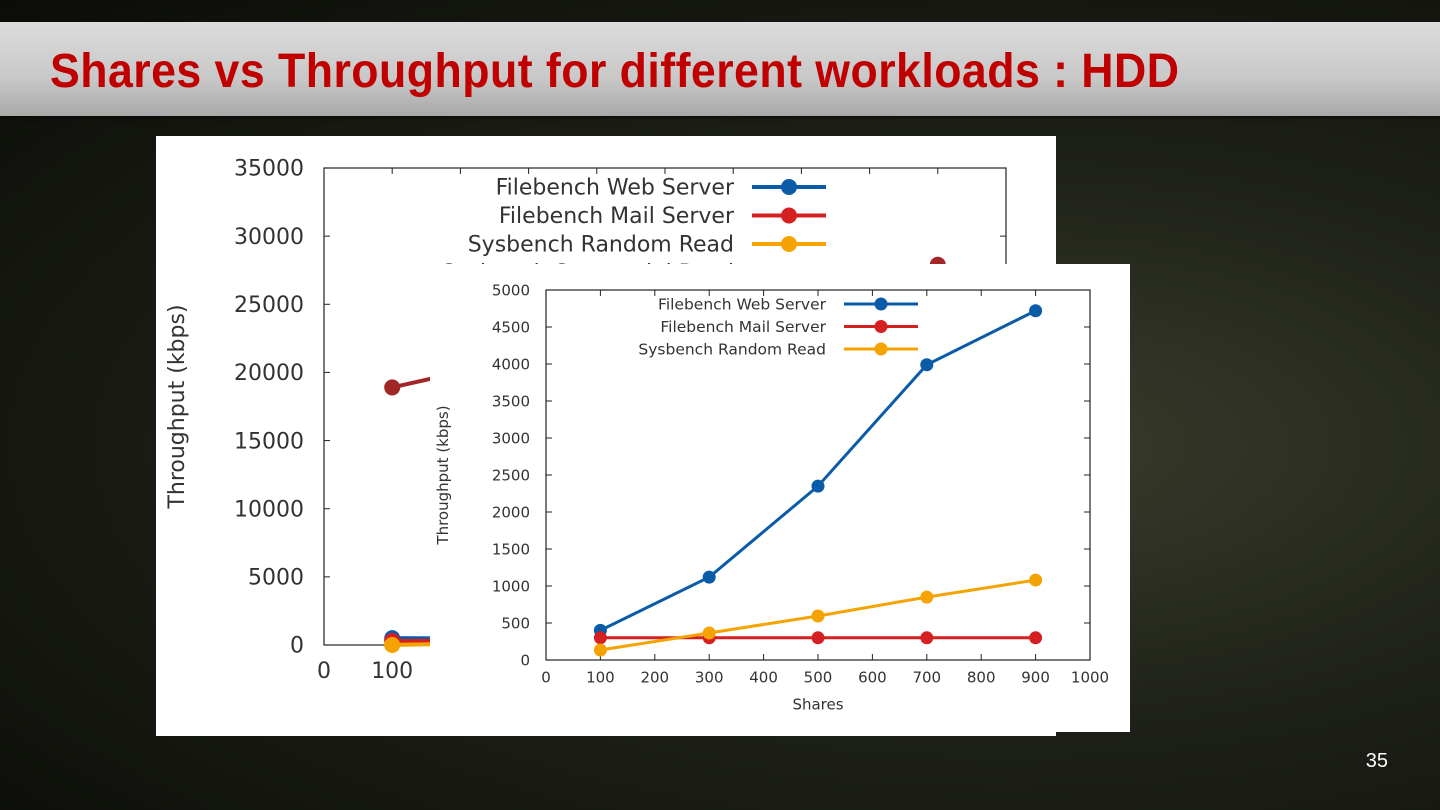 The width and height of the screenshot is (1440, 810). What do you see at coordinates (709, 678) in the screenshot?
I see `x-tick-label: 300` at bounding box center [709, 678].